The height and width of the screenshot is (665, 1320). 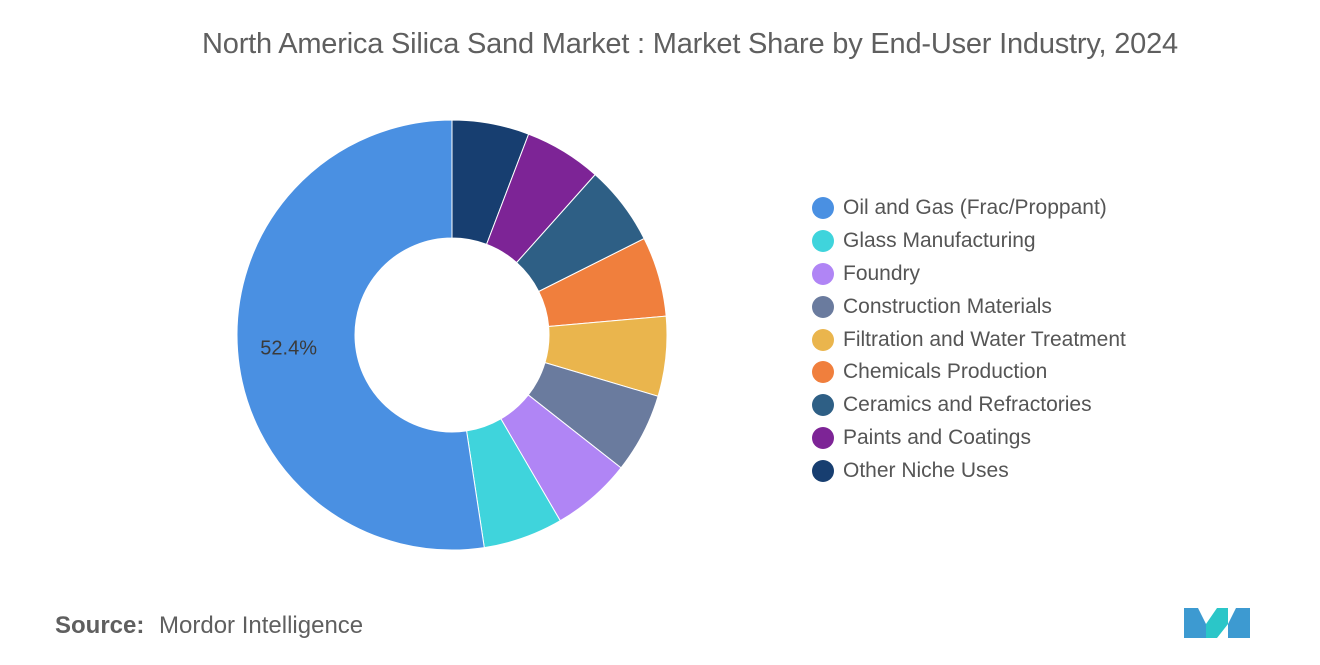 I want to click on legend-item: Glass Manufacturing, so click(x=969, y=241).